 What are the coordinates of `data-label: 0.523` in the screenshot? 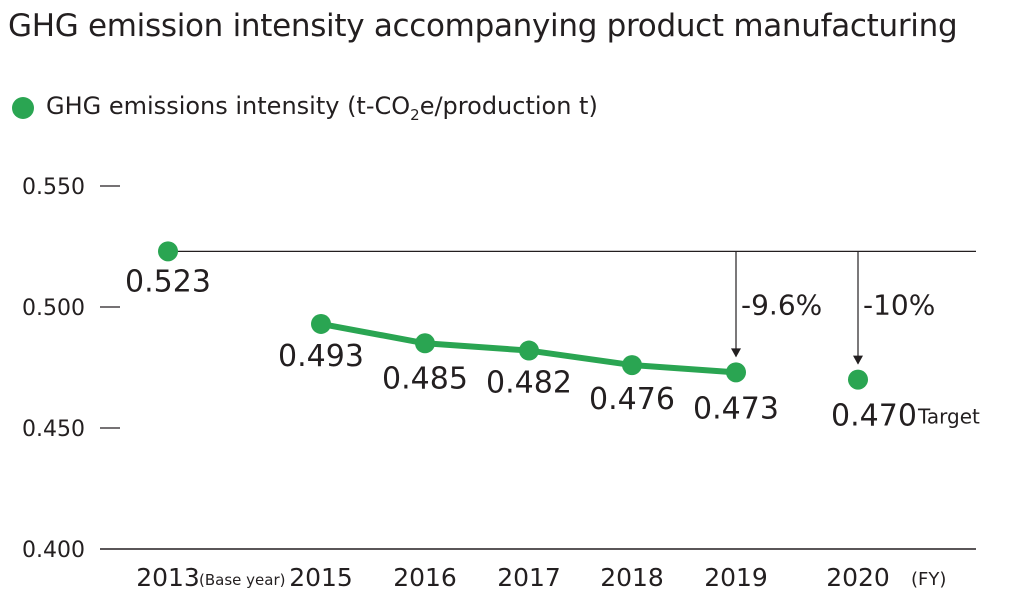 It's located at (168, 281).